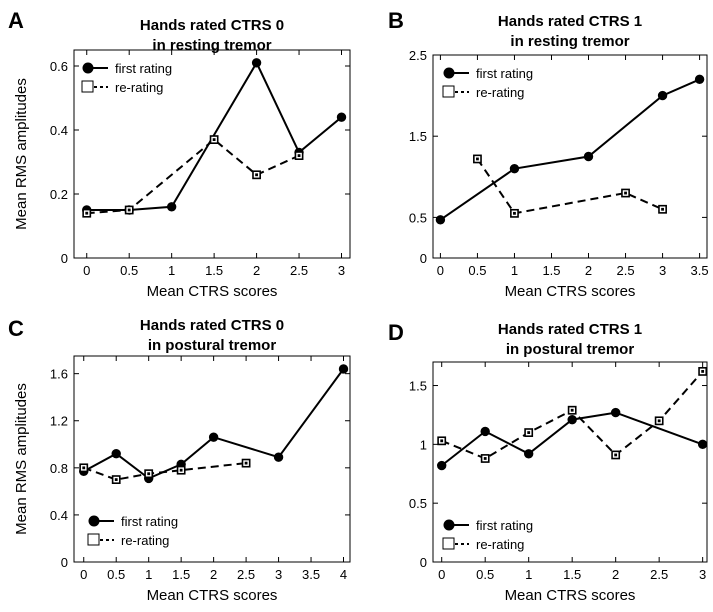 The height and width of the screenshot is (612, 713). I want to click on y-tick-label: 1.2, so click(59, 421).